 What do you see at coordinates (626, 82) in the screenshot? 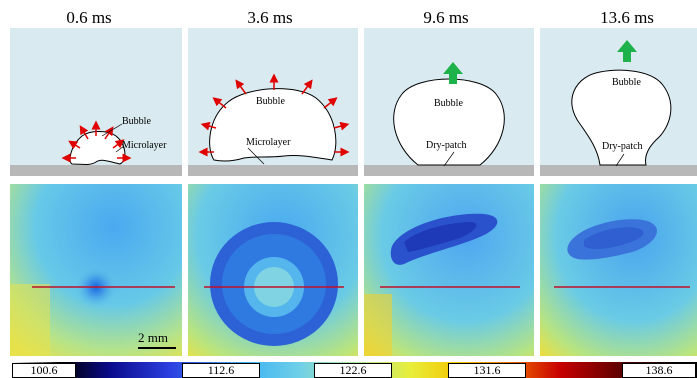
I see `bubble-label-3: Bubble` at bounding box center [626, 82].